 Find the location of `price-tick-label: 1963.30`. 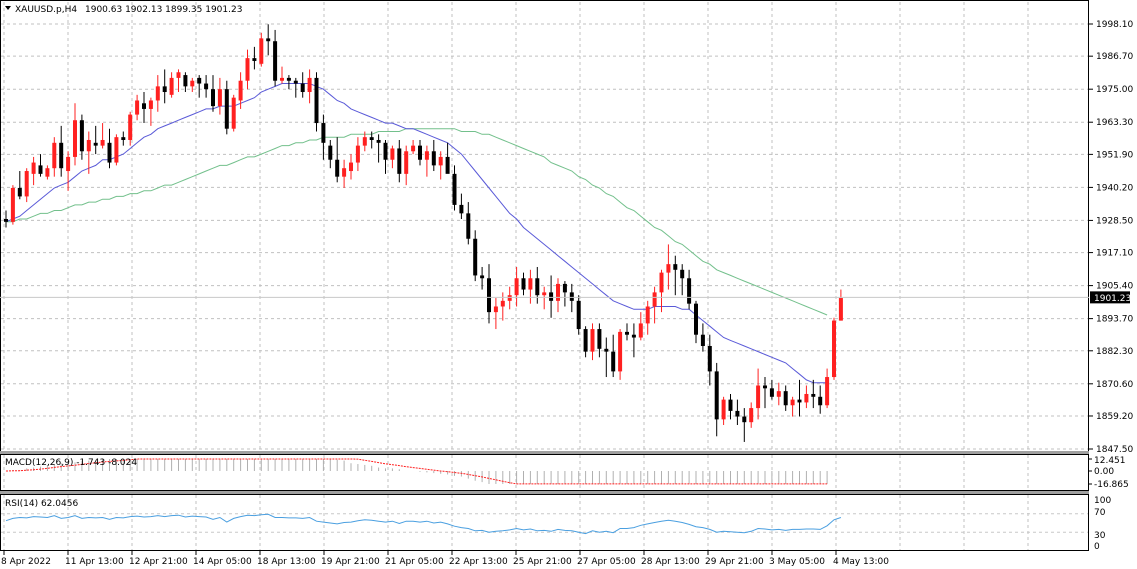

price-tick-label: 1963.30 is located at coordinates (1114, 123).